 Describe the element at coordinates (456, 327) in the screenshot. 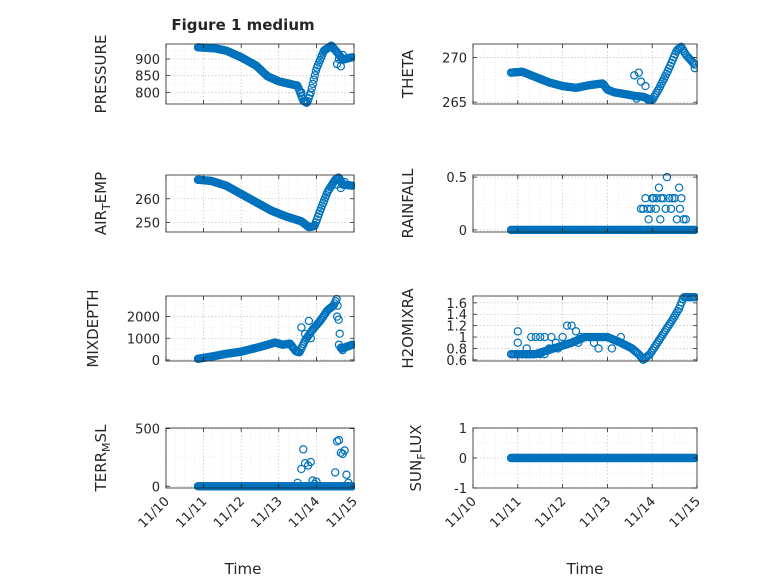

I see `y-tick-label: 1.2` at that location.